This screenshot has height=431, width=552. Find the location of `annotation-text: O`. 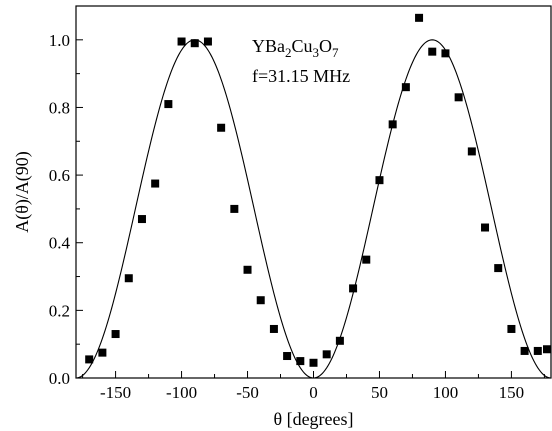

annotation-text: O is located at coordinates (325, 46).